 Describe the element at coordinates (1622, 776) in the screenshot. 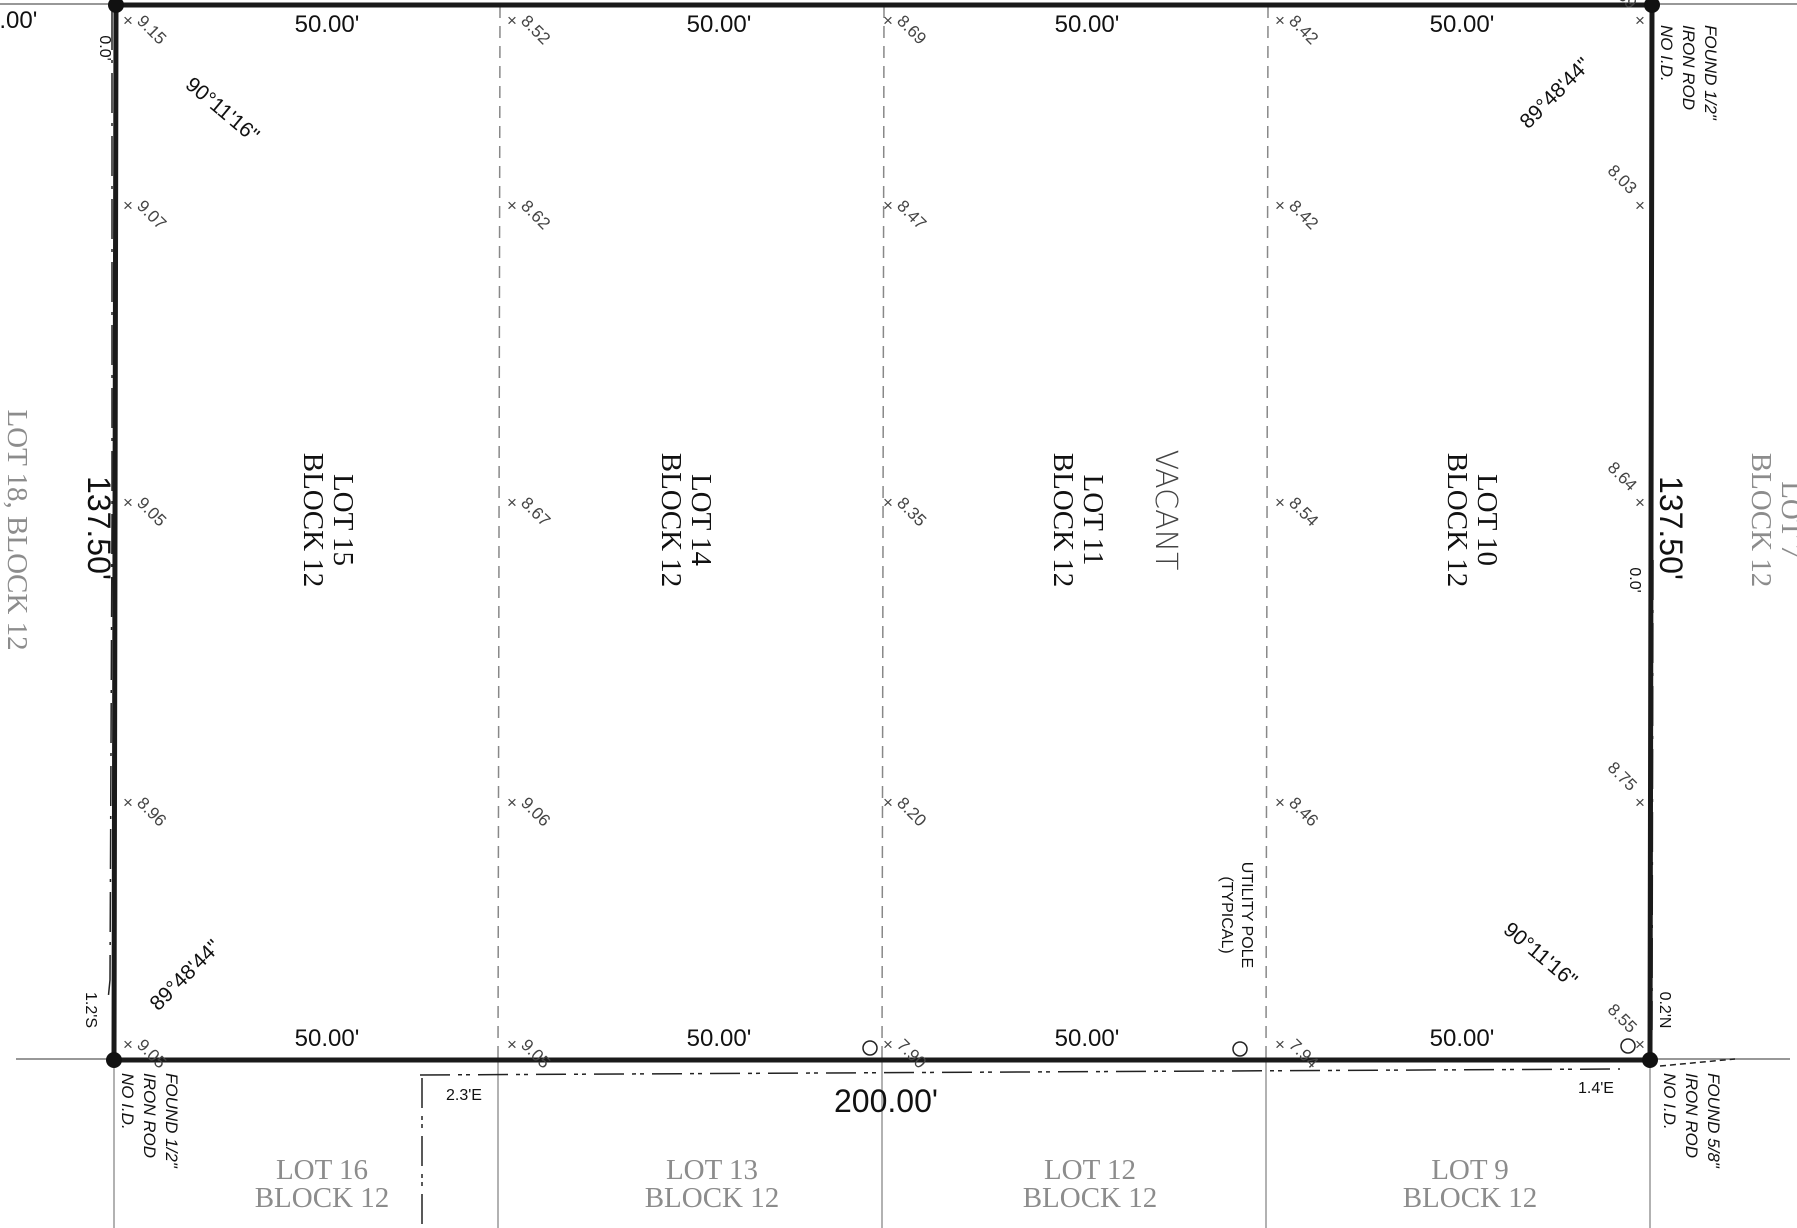

I see `elevation-value: 8.75` at that location.